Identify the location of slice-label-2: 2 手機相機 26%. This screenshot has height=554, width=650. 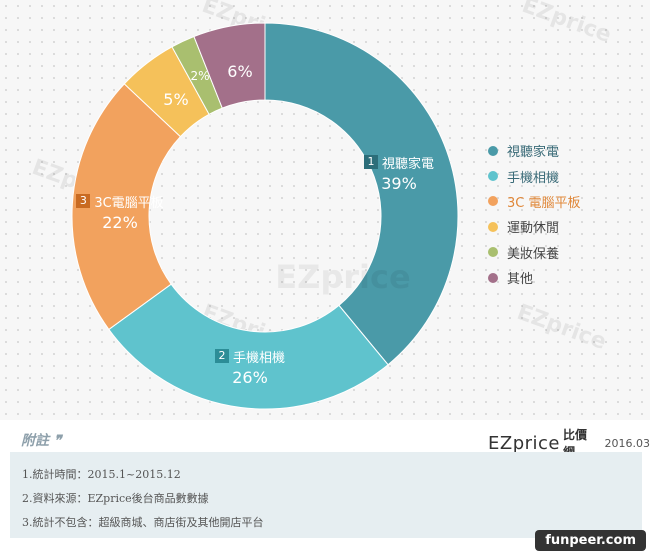
(250, 365).